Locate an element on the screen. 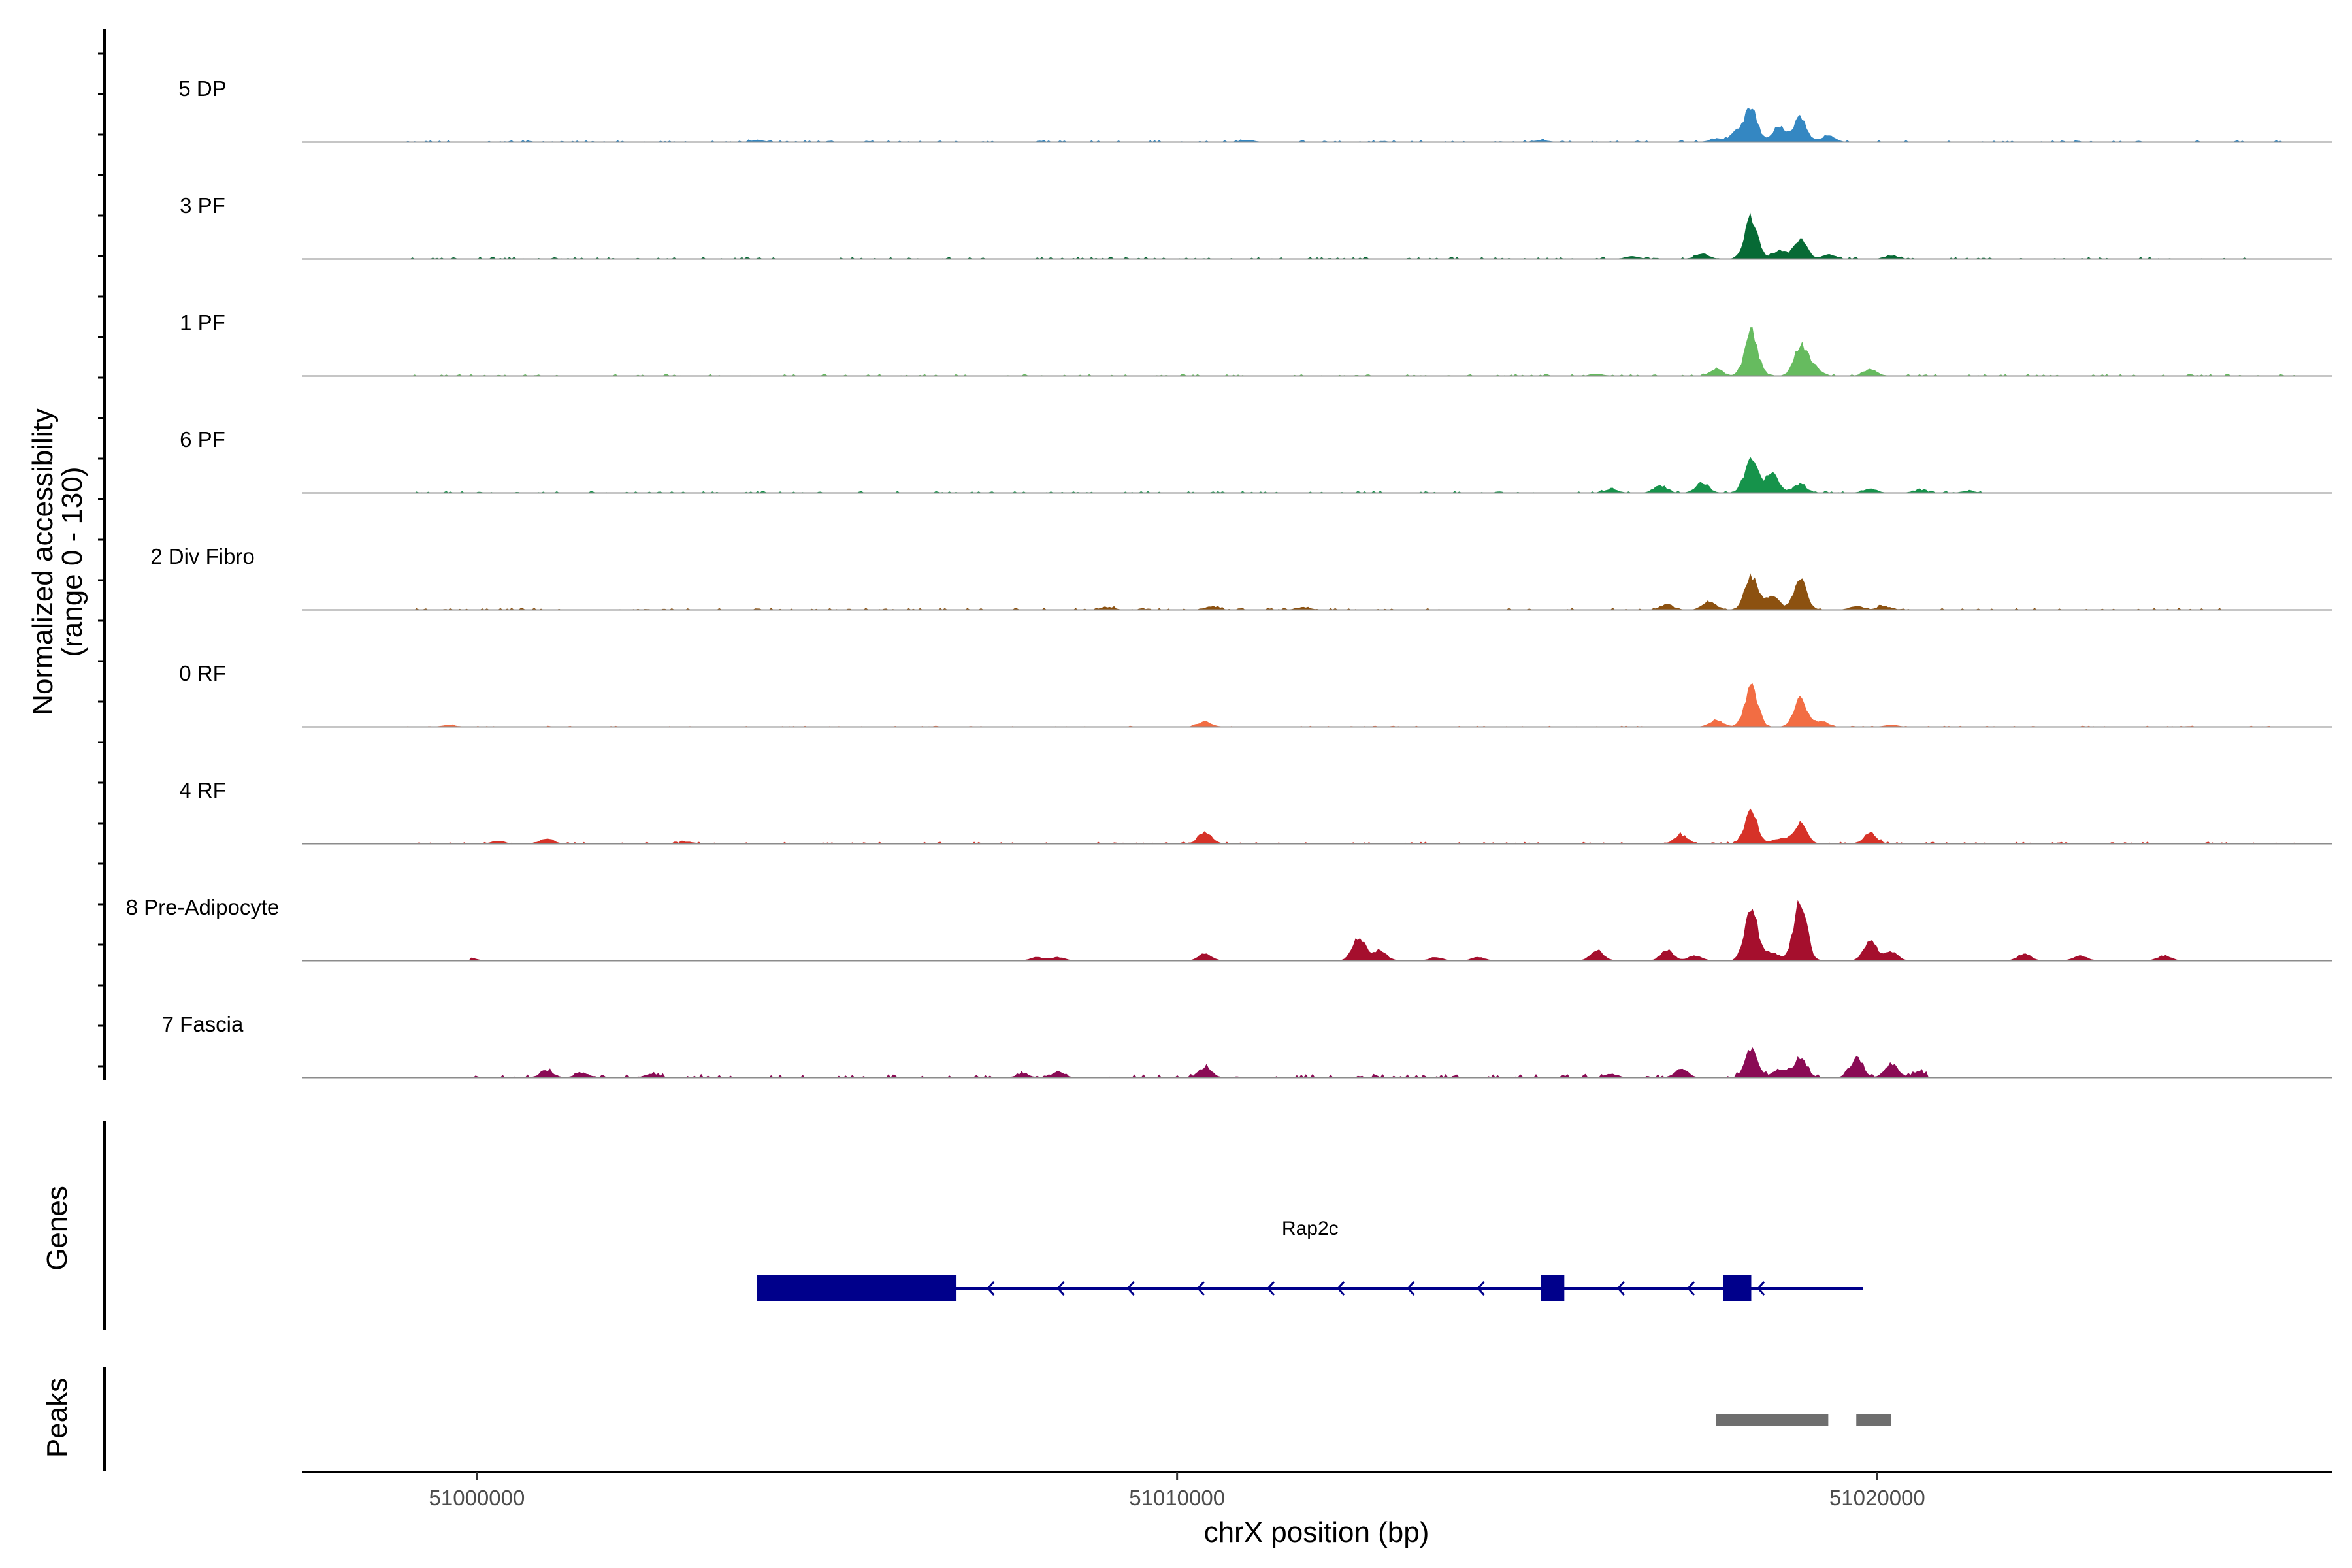 The image size is (2352, 1568). gene-track: Rap2c is located at coordinates (983, 1225).